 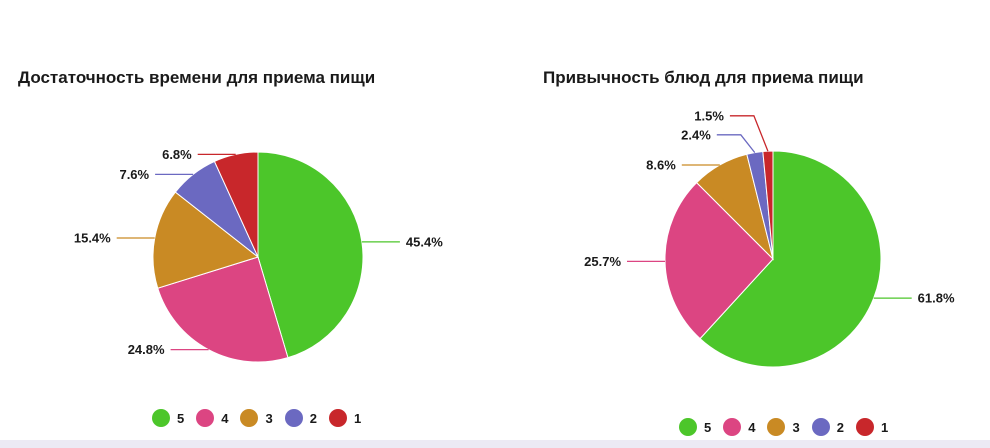 I want to click on data-label: 45.4%, so click(x=424, y=241).